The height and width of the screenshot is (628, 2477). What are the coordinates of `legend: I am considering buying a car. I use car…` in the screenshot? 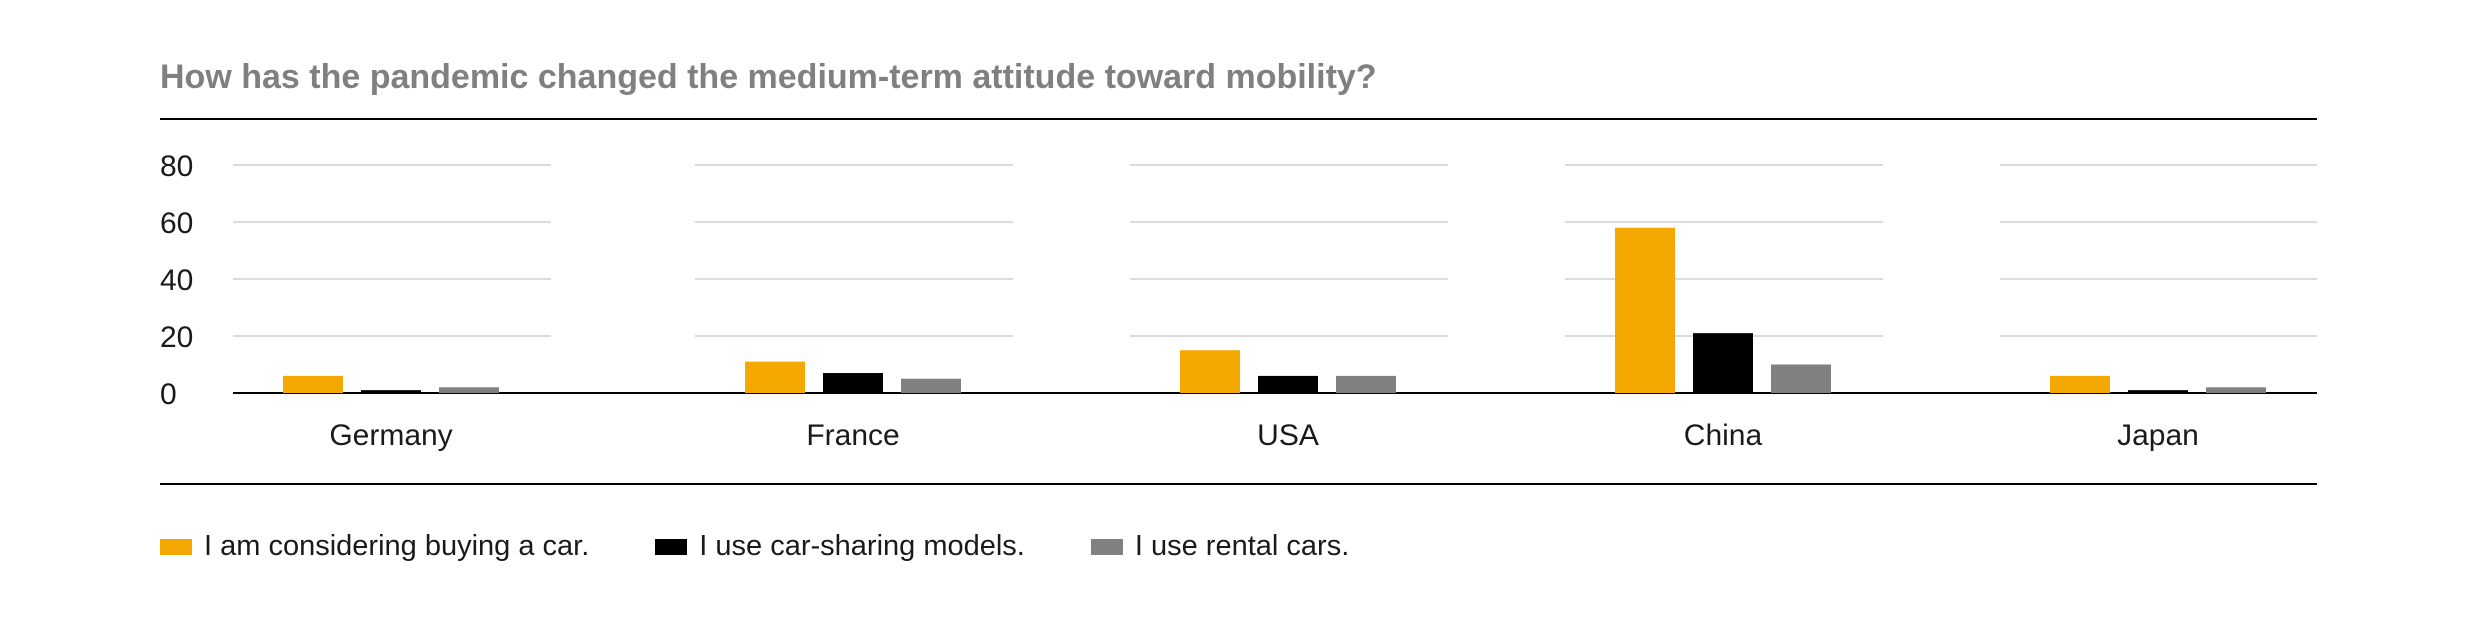 It's located at (787, 546).